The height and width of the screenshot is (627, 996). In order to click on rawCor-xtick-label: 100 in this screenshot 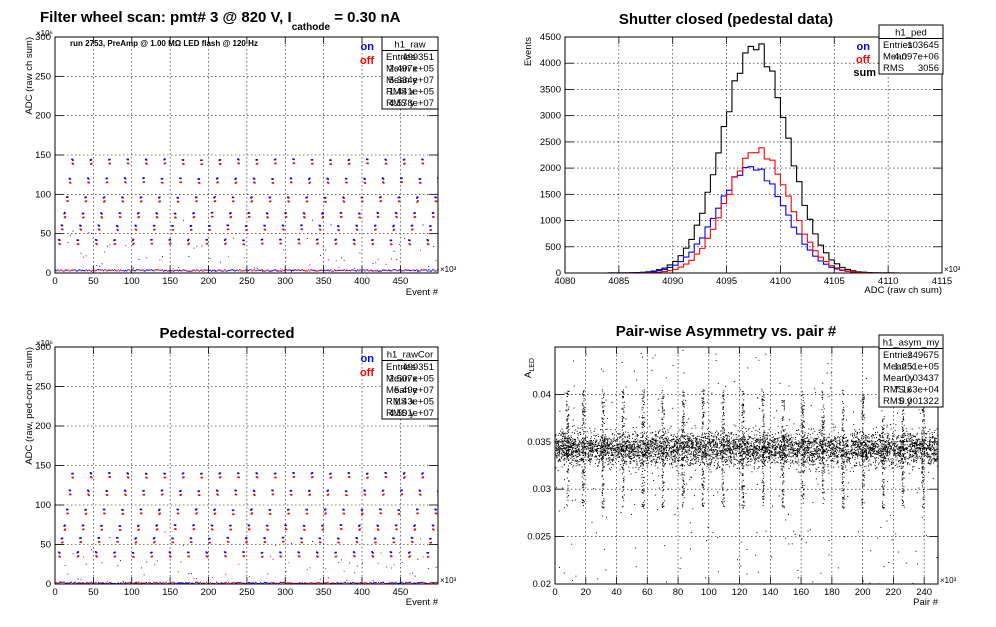, I will do `click(132, 592)`.